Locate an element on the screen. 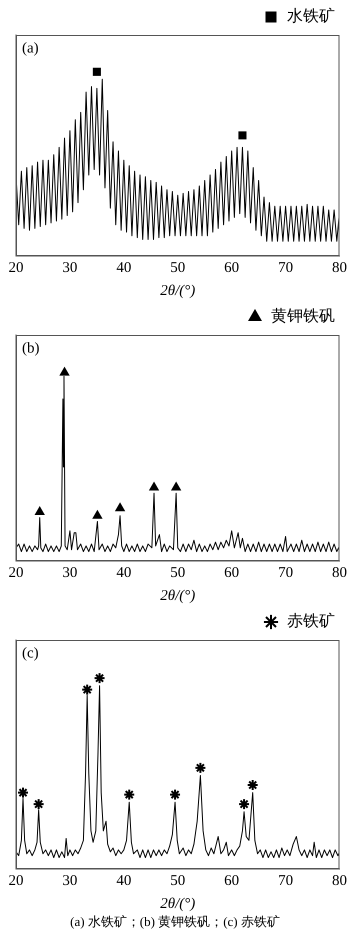  legend-label: 黄钾铁矾 is located at coordinates (303, 316).